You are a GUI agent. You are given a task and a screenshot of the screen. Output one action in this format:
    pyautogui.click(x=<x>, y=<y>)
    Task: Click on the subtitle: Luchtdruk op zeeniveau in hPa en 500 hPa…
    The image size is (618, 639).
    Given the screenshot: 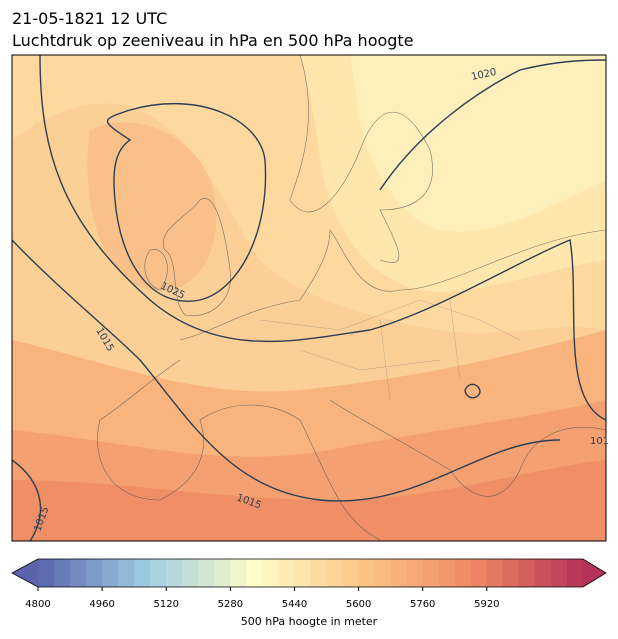 What is the action you would take?
    pyautogui.click(x=213, y=40)
    